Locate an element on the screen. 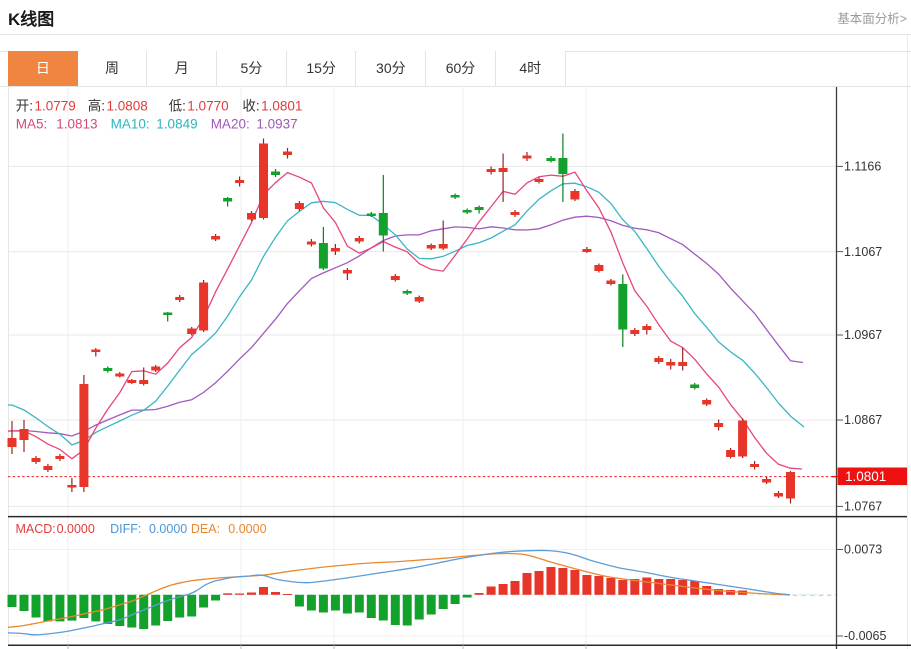  svg-text: 开: is located at coordinates (24, 105).